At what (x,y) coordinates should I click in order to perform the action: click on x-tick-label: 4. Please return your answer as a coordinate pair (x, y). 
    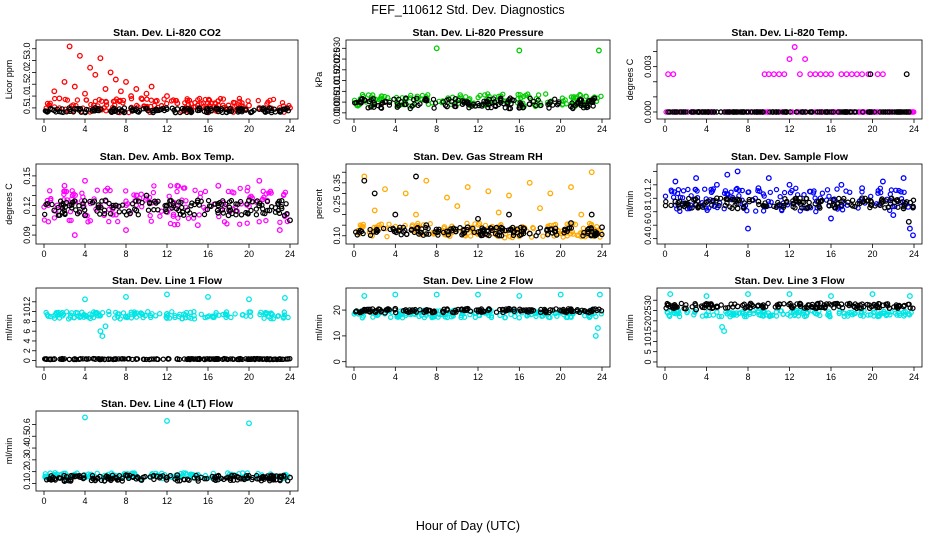
    Looking at the image, I should click on (84, 501).